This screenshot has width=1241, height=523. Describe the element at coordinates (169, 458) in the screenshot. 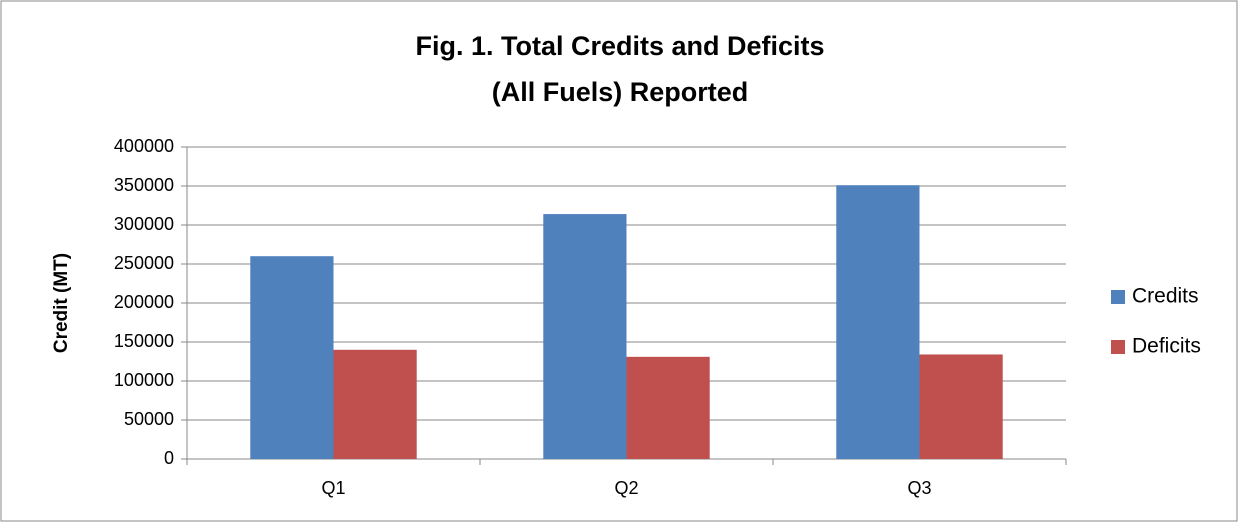

I see `y-tick-label: 0` at that location.